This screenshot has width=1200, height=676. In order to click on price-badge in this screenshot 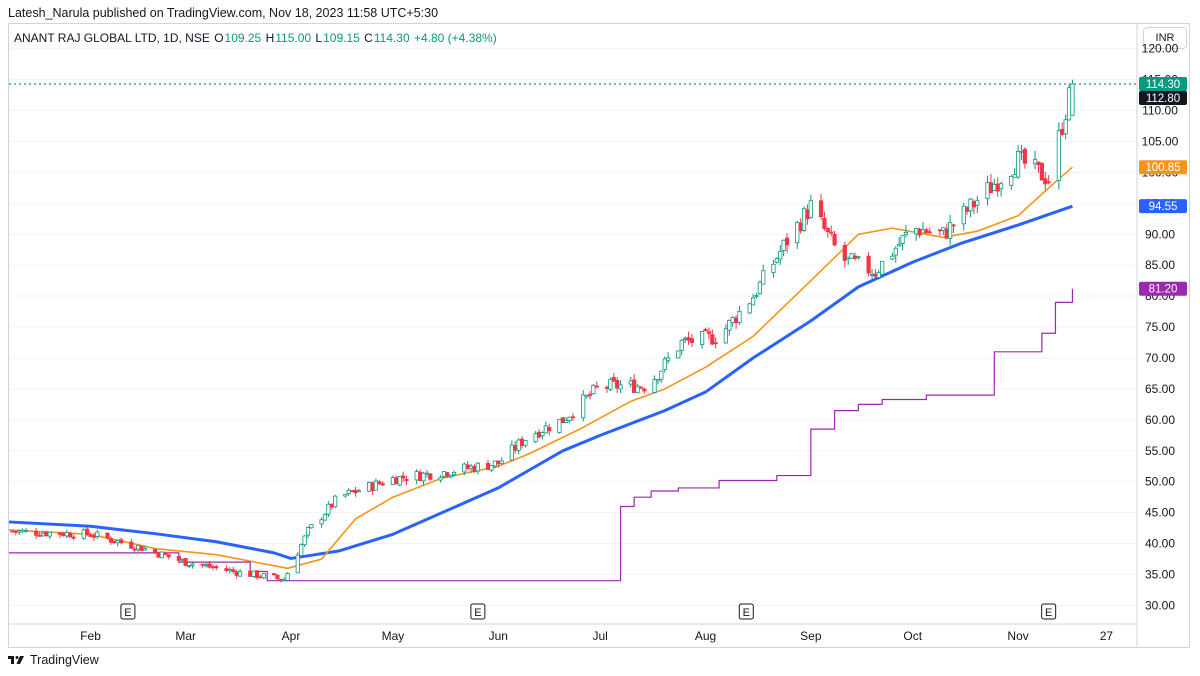, I will do `click(1163, 206)`.